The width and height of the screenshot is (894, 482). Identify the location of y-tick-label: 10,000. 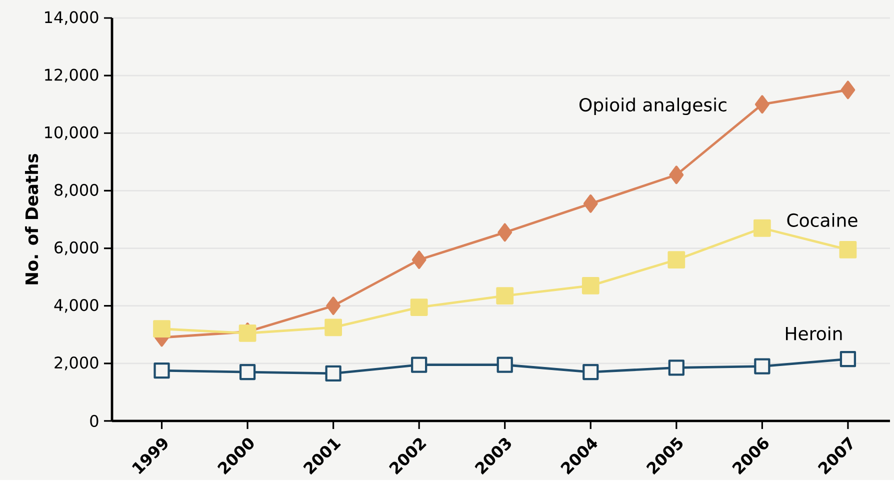
(71, 133).